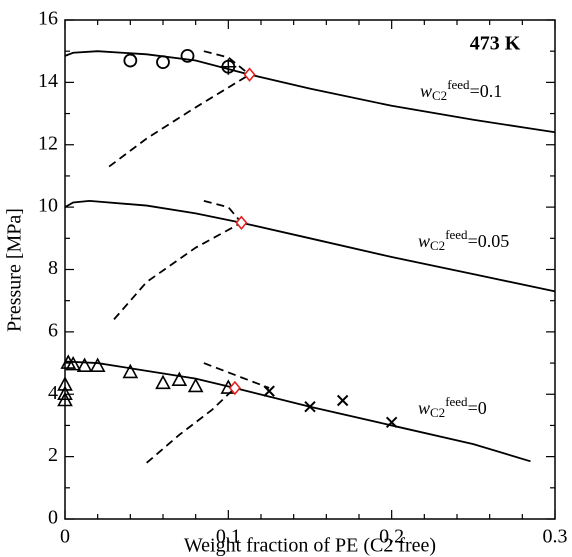  What do you see at coordinates (228, 66) in the screenshot?
I see `circle-cross-marker` at bounding box center [228, 66].